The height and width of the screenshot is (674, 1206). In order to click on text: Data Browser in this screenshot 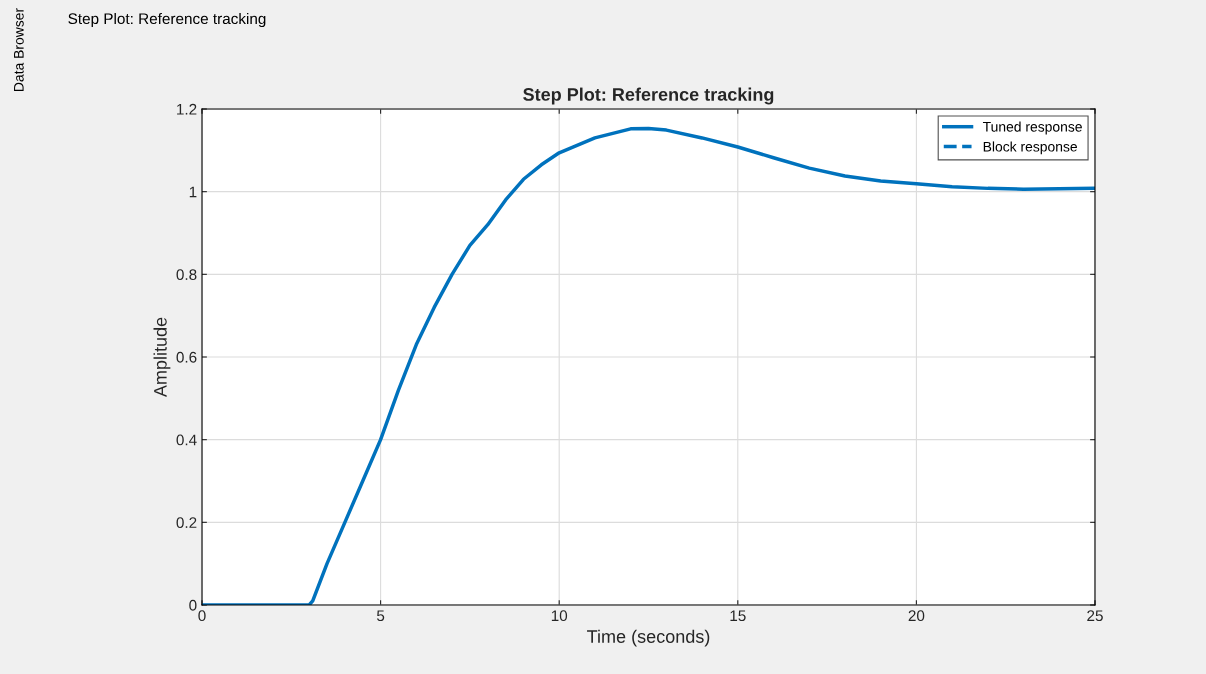, I will do `click(19, 49)`.